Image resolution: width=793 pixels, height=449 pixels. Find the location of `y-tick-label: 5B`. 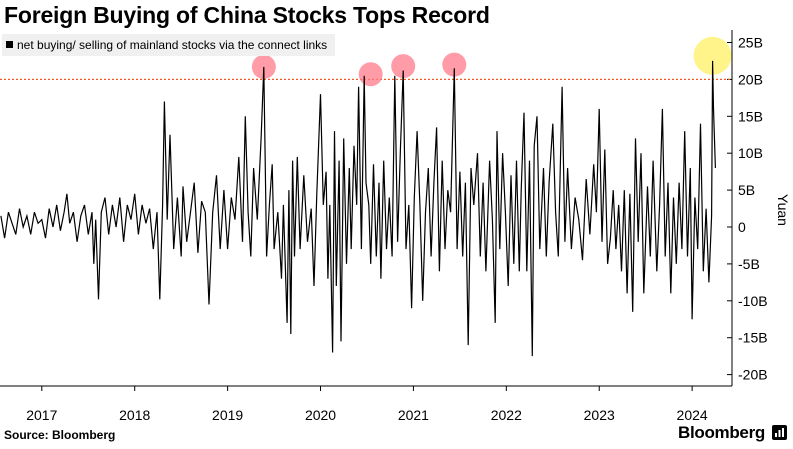

y-tick-label: 5B is located at coordinates (746, 190).